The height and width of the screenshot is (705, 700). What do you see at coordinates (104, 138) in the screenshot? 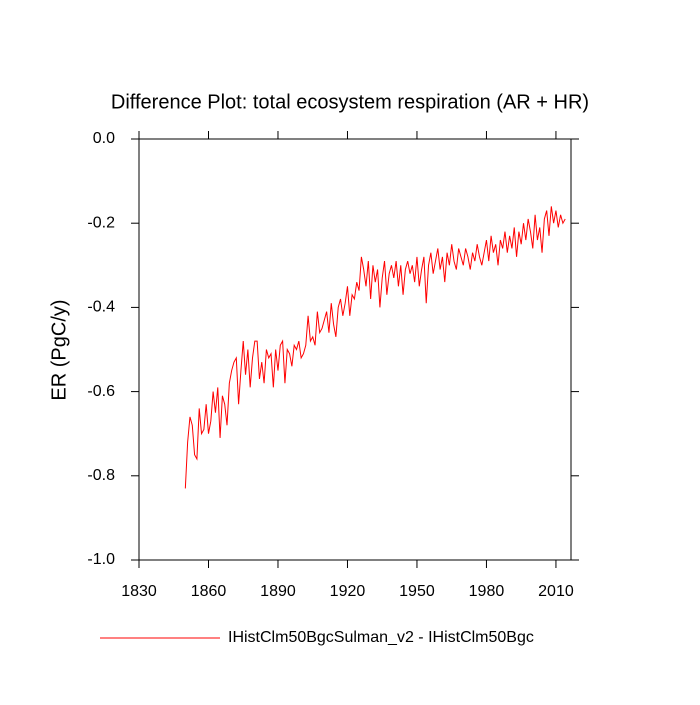
I see `y-tick-label: 0.0` at bounding box center [104, 138].